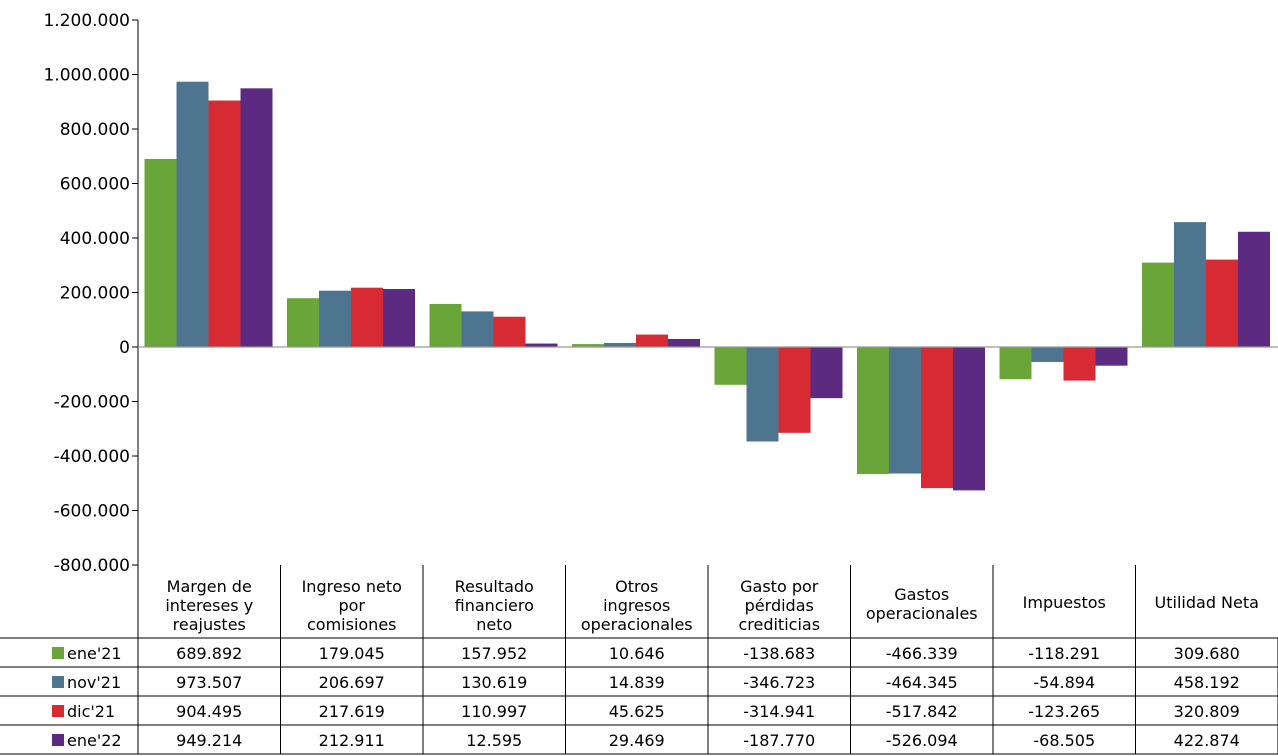  What do you see at coordinates (1064, 682) in the screenshot?
I see `table-cell: -54.894` at bounding box center [1064, 682].